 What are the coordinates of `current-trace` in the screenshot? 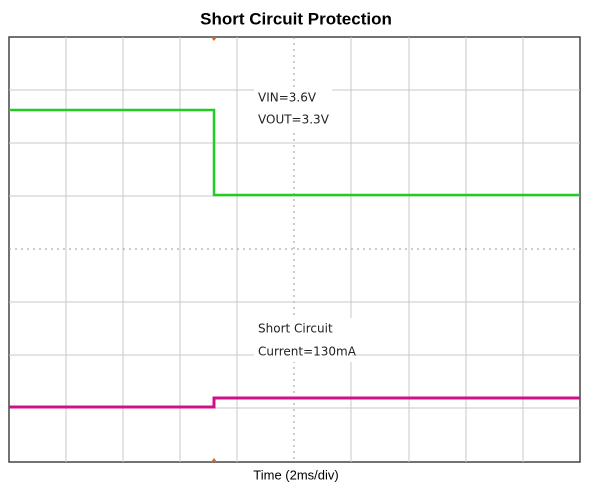 It's located at (294, 402).